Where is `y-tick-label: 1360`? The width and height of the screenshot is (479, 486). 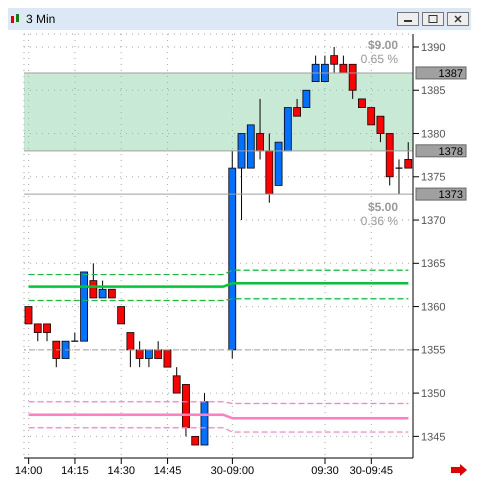
y-tick-label: 1360 is located at coordinates (433, 307).